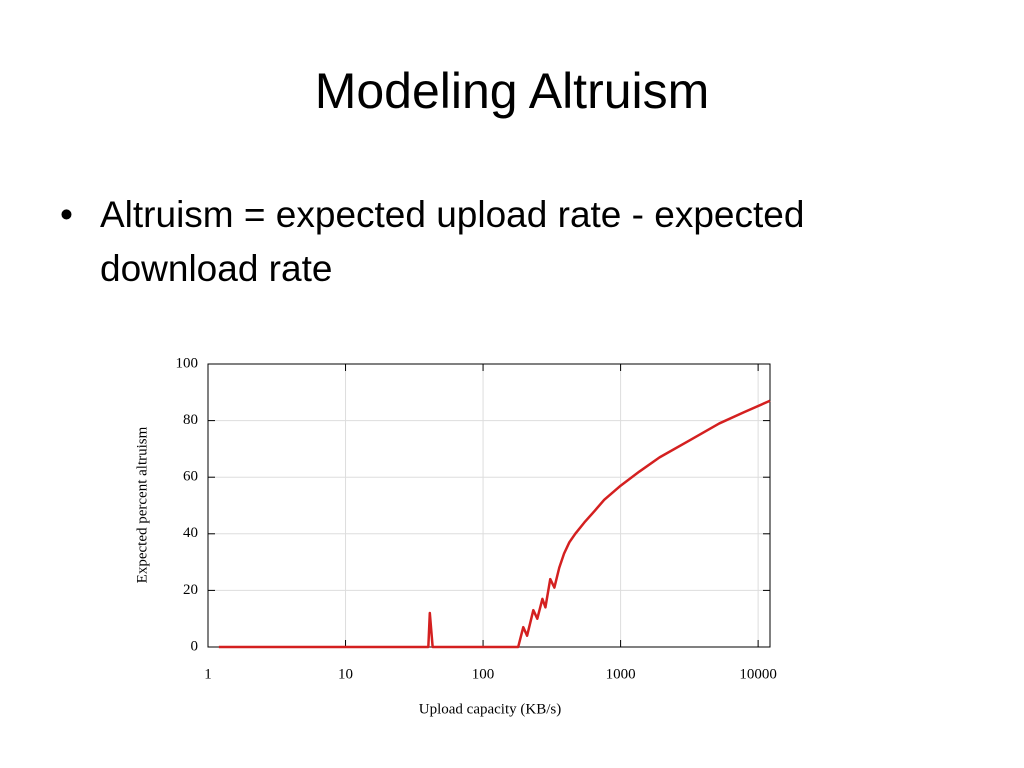 This screenshot has width=1024, height=768. I want to click on y-tick-label: 40, so click(190, 533).